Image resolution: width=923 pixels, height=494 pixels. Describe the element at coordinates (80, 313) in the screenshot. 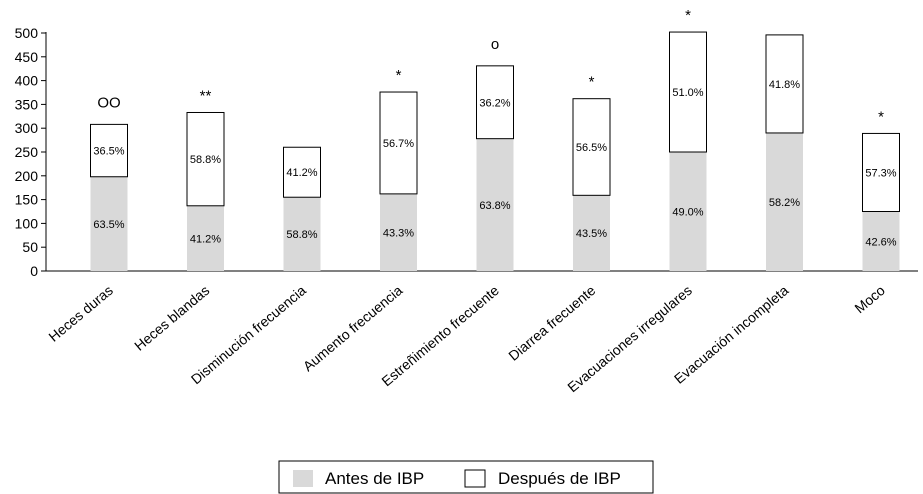

I see `category-label: Heces duras` at that location.